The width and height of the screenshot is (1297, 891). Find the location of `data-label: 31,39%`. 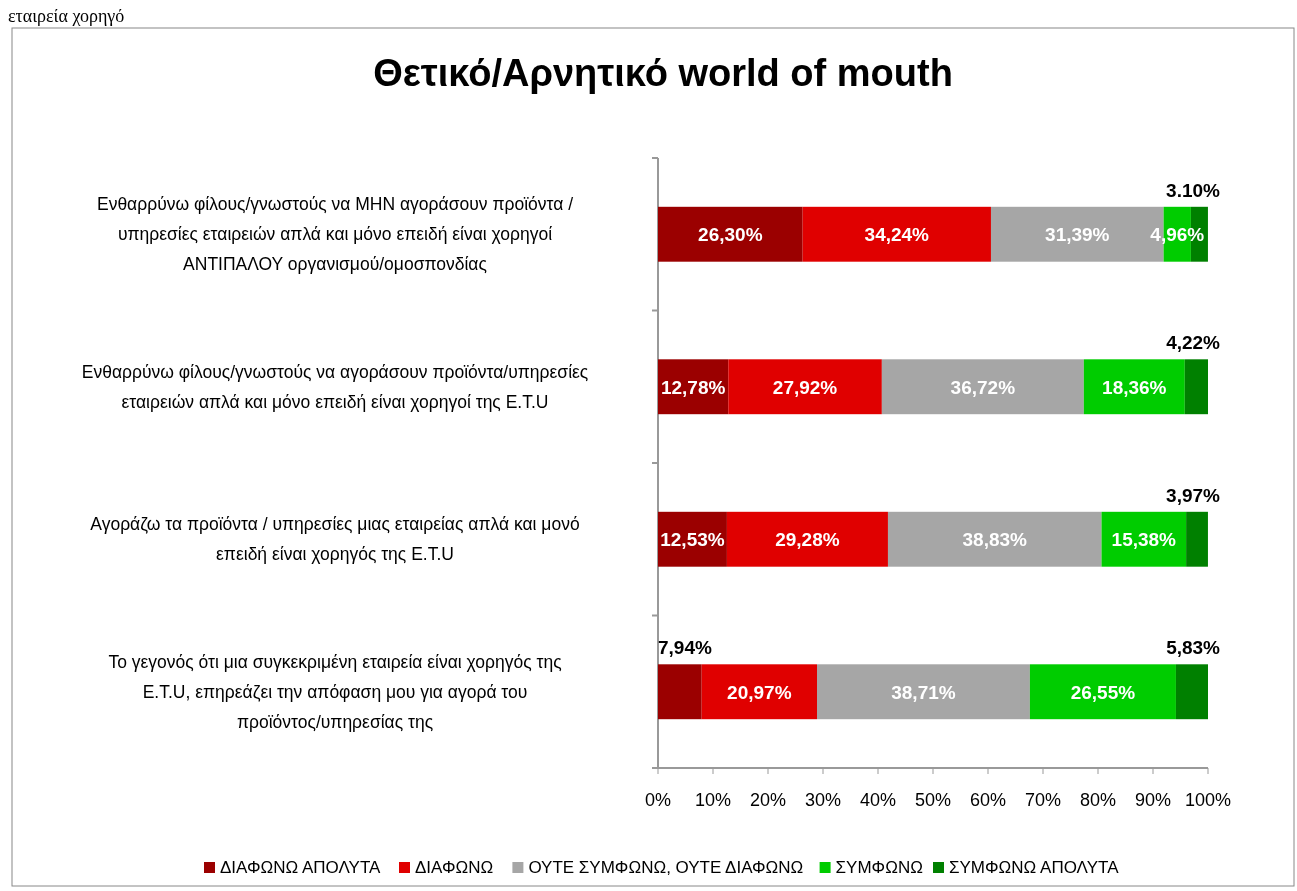

data-label: 31,39% is located at coordinates (1077, 235).